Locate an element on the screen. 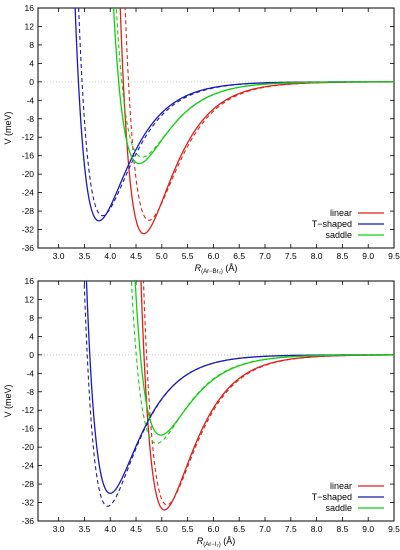  x-axis-label: R(Ar−I₂) (Å) is located at coordinates (216, 542).